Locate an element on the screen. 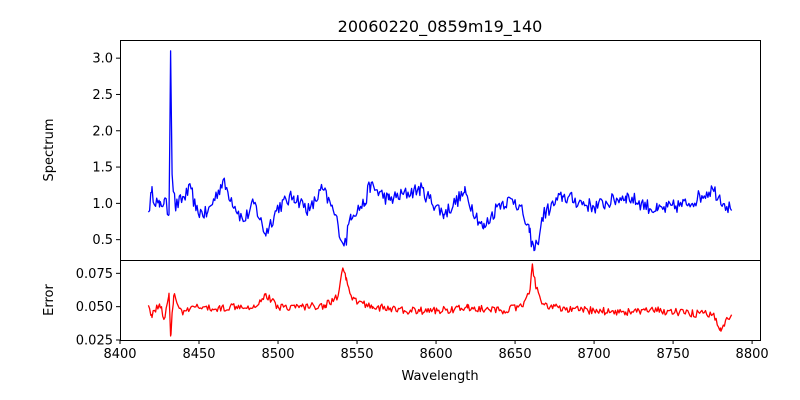 The width and height of the screenshot is (800, 400). x-tick-label: 8750 is located at coordinates (673, 354).